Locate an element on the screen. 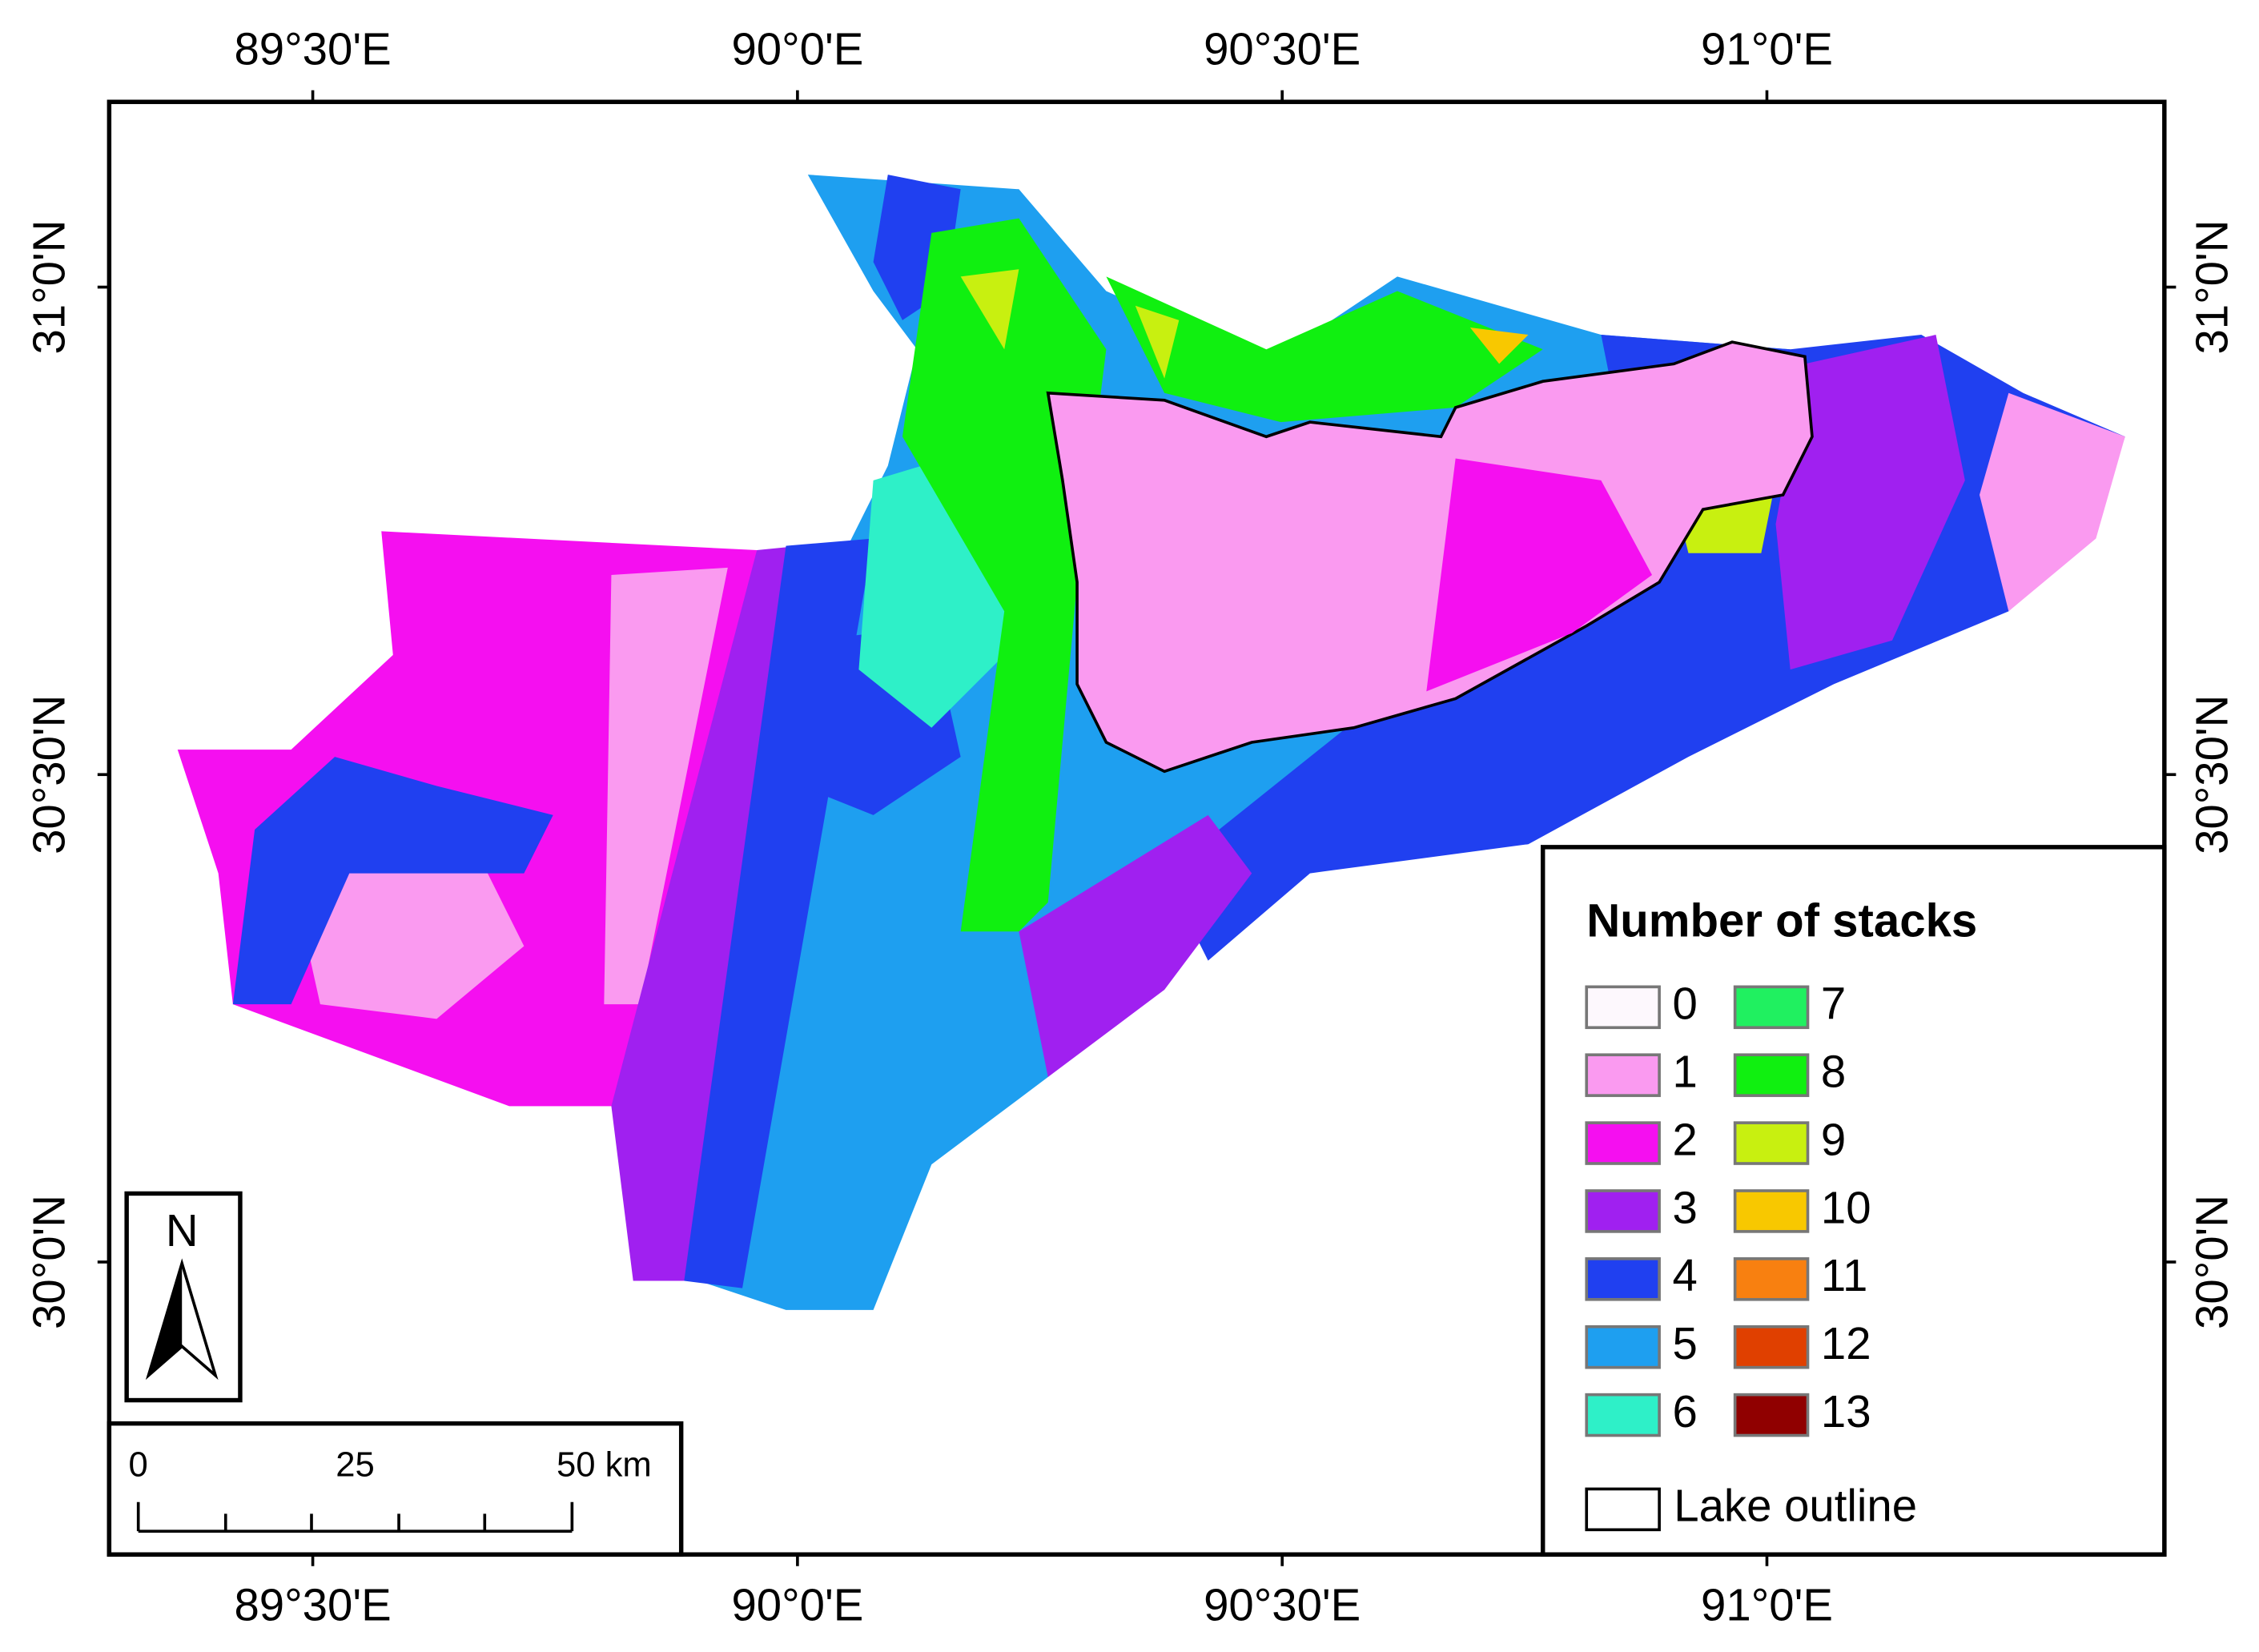 The width and height of the screenshot is (2259, 1652). scale-bar-box is located at coordinates (395, 1489).